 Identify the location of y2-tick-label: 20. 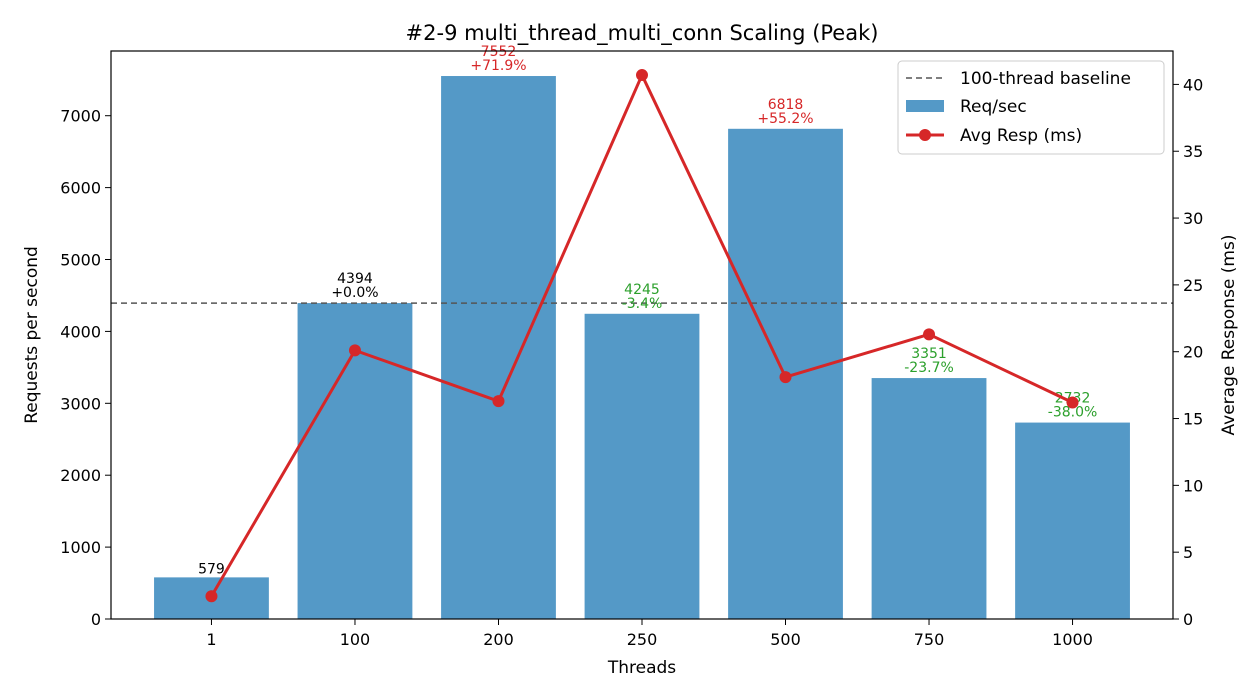
(1193, 352).